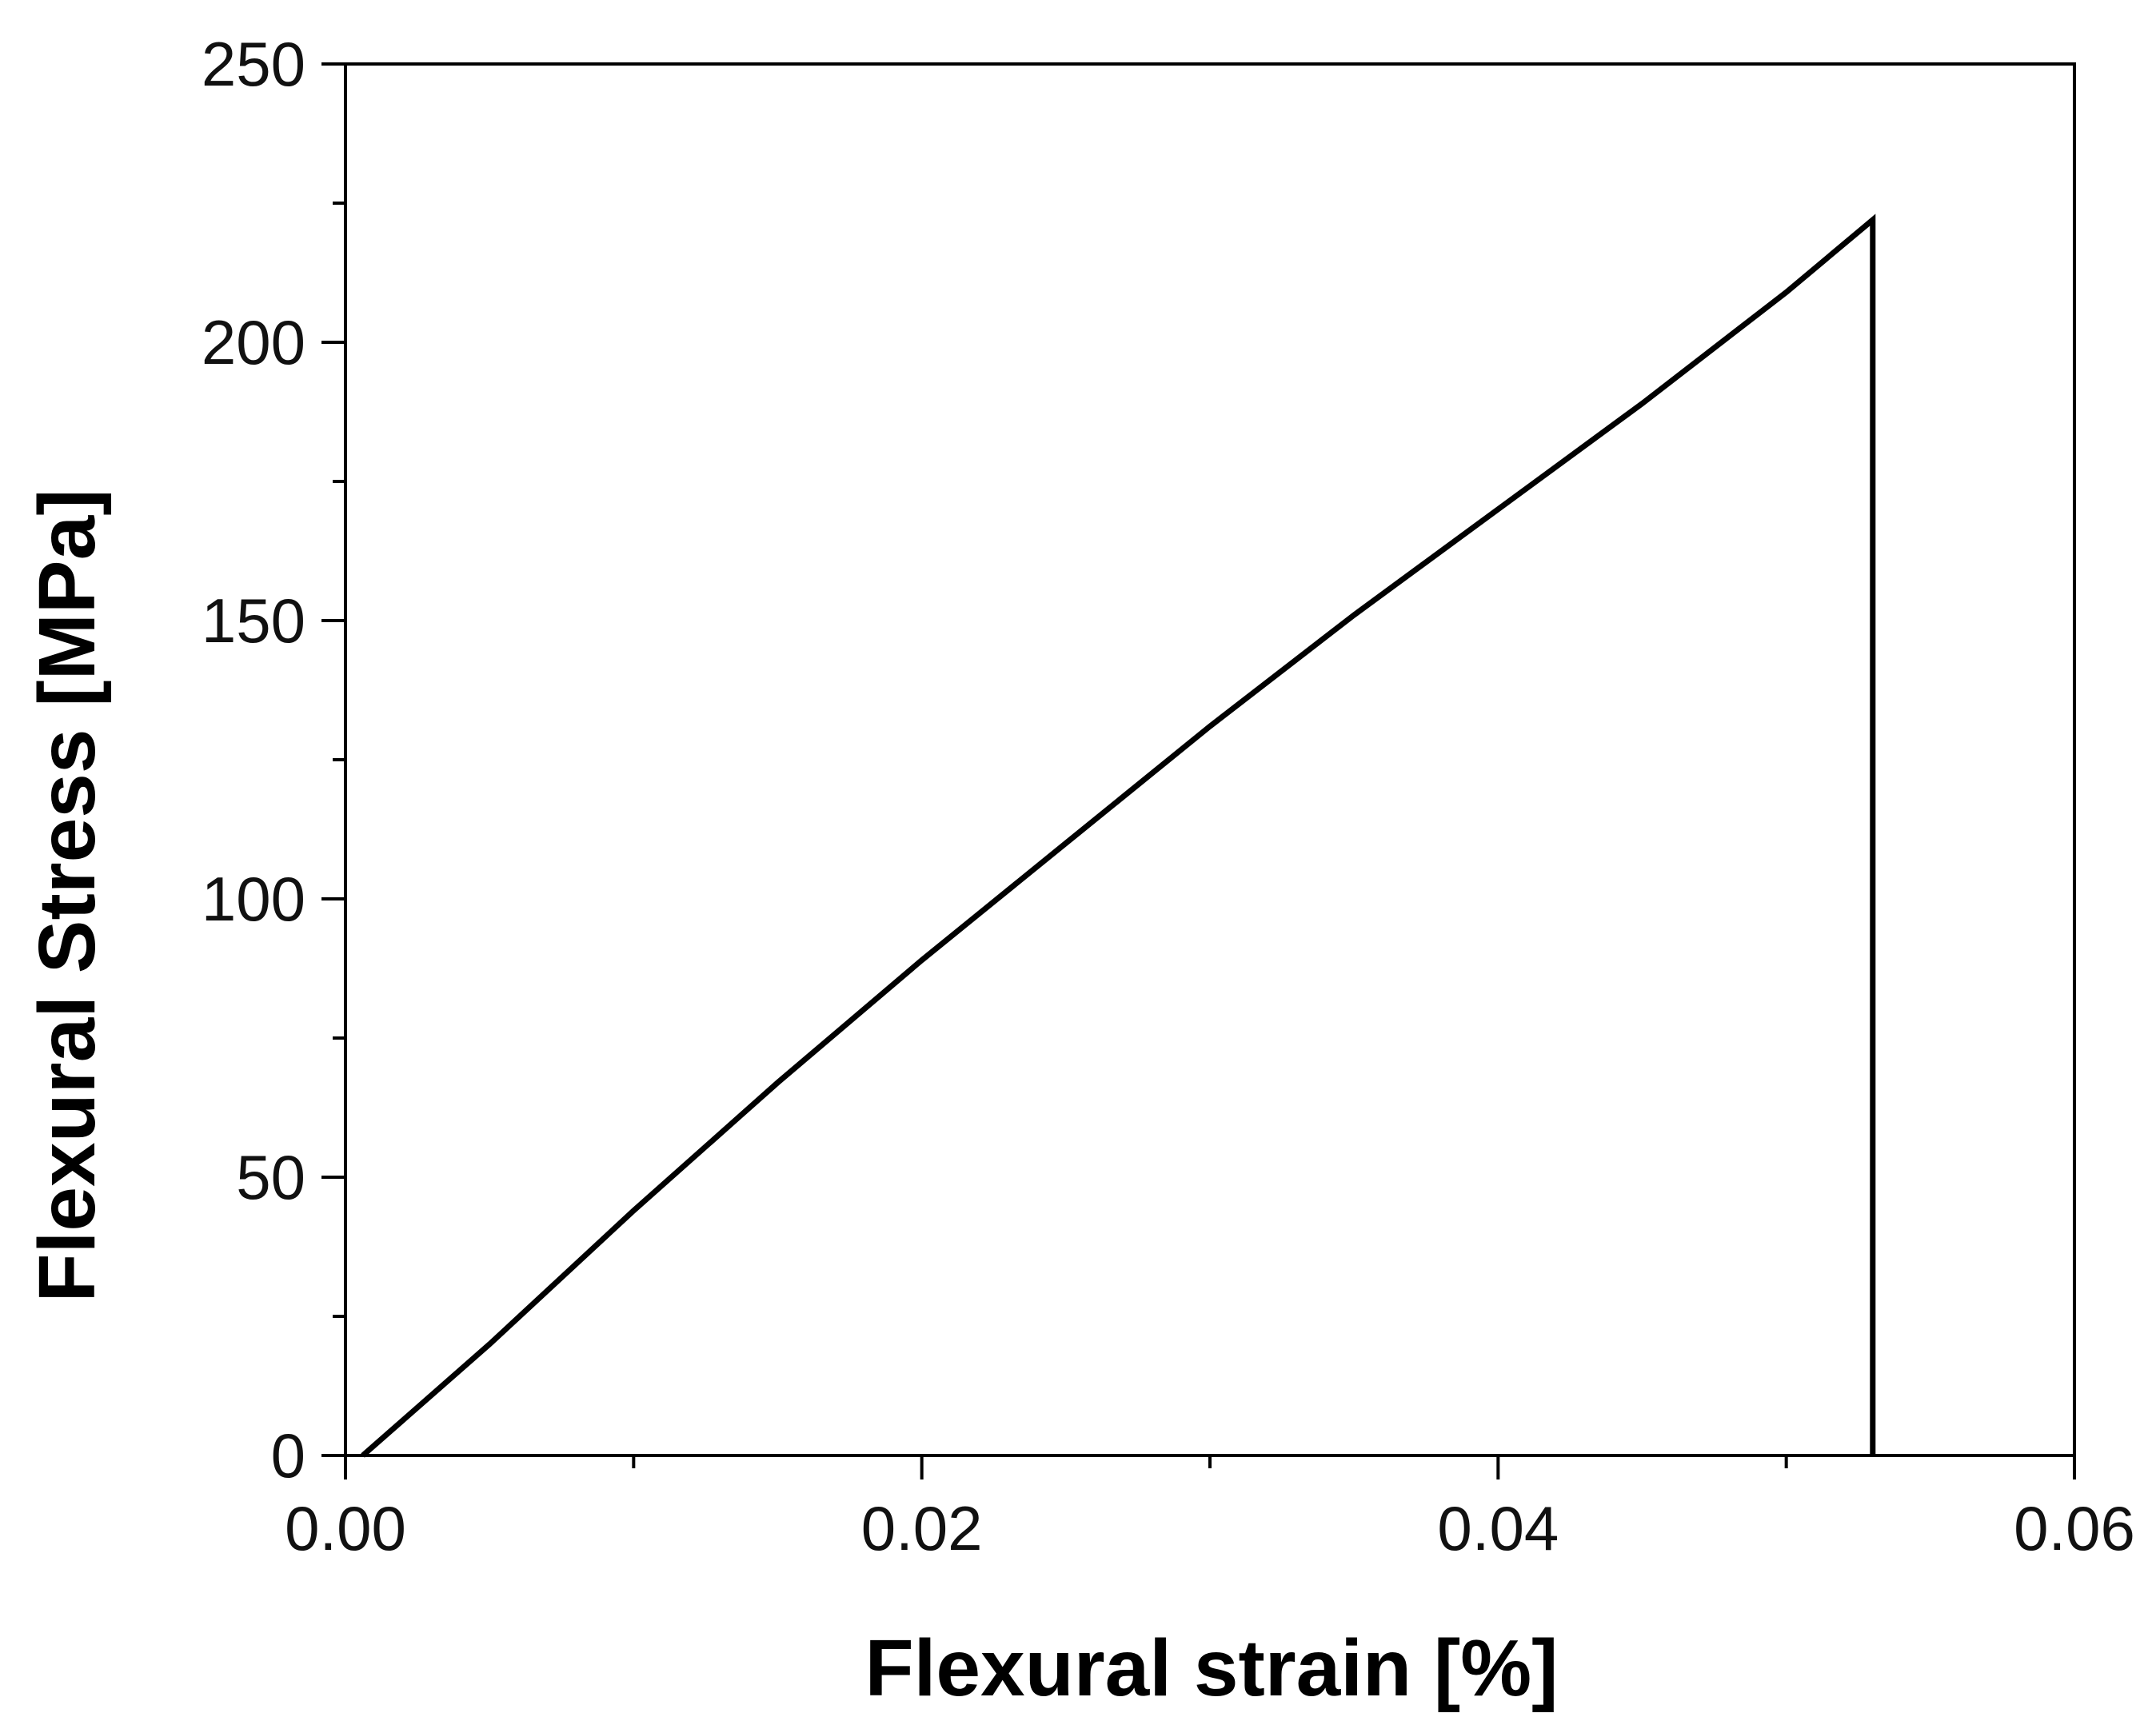  I want to click on x-tick-label: 0.00, so click(345, 1528).